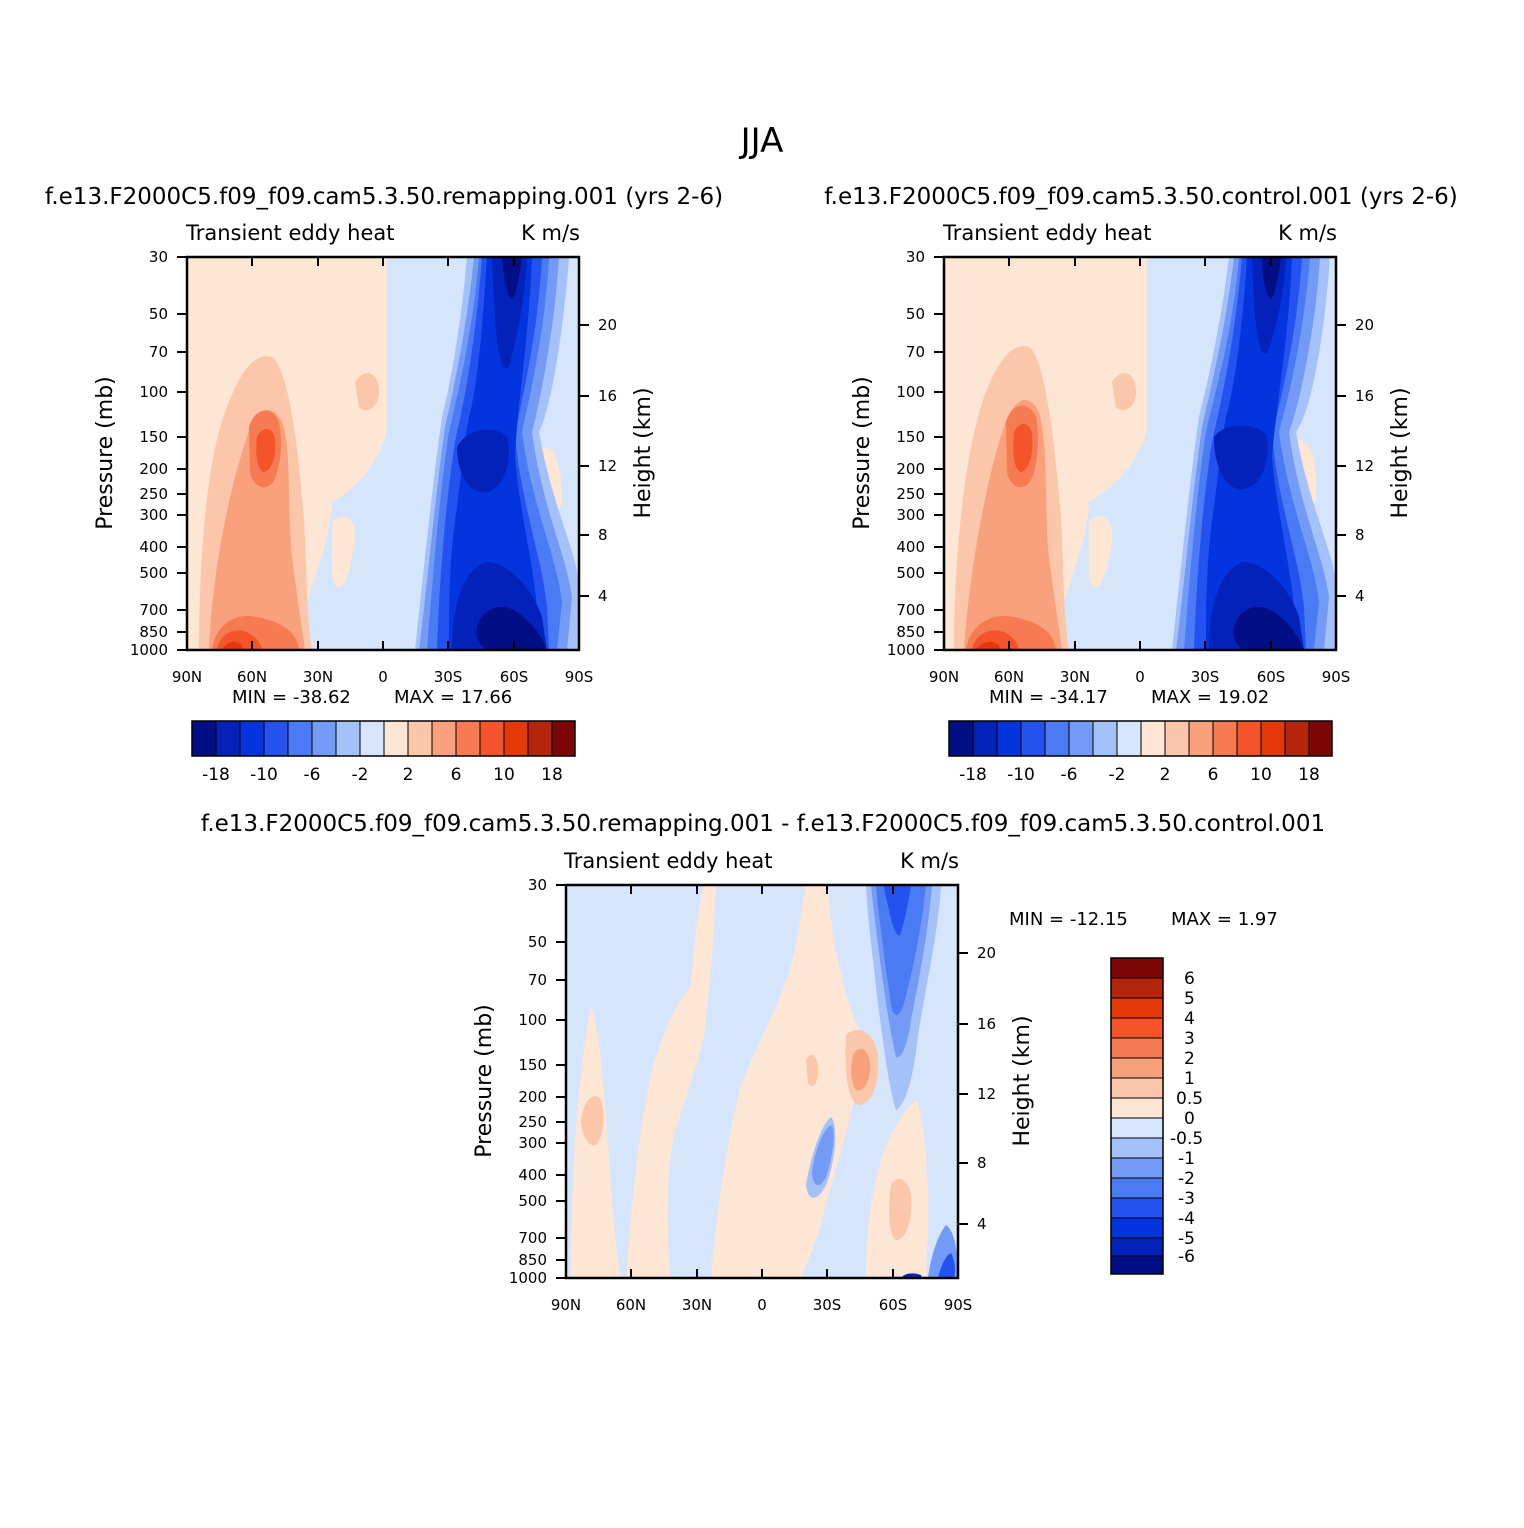  I want to click on height-tick-marks, so click(584, 460).